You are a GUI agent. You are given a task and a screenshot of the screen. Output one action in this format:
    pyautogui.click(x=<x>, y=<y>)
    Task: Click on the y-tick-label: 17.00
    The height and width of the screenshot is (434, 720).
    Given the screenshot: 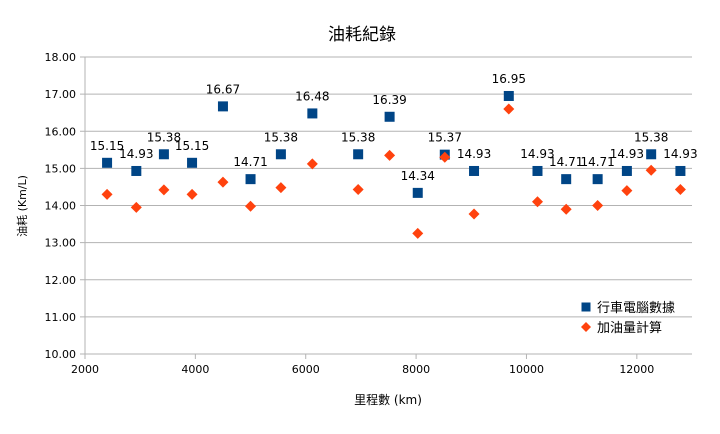 What is the action you would take?
    pyautogui.click(x=61, y=94)
    